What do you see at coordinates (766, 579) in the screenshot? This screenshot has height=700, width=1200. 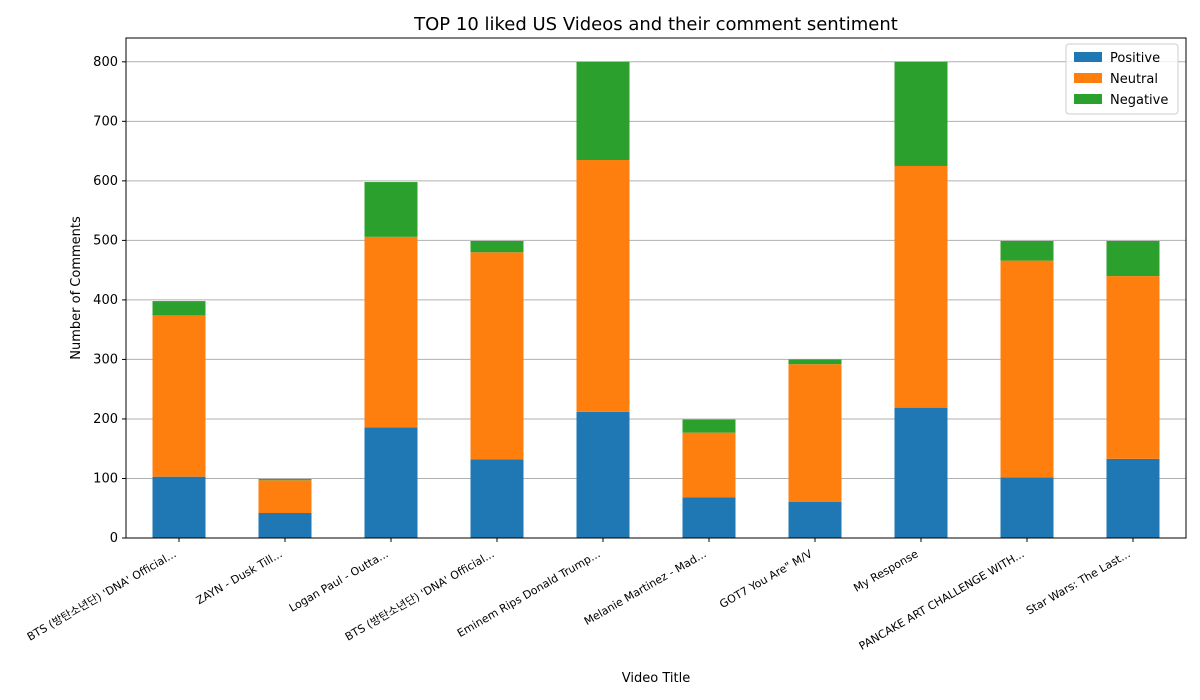 I see `x-tick-label: GOT7 You Are" M/V` at bounding box center [766, 579].